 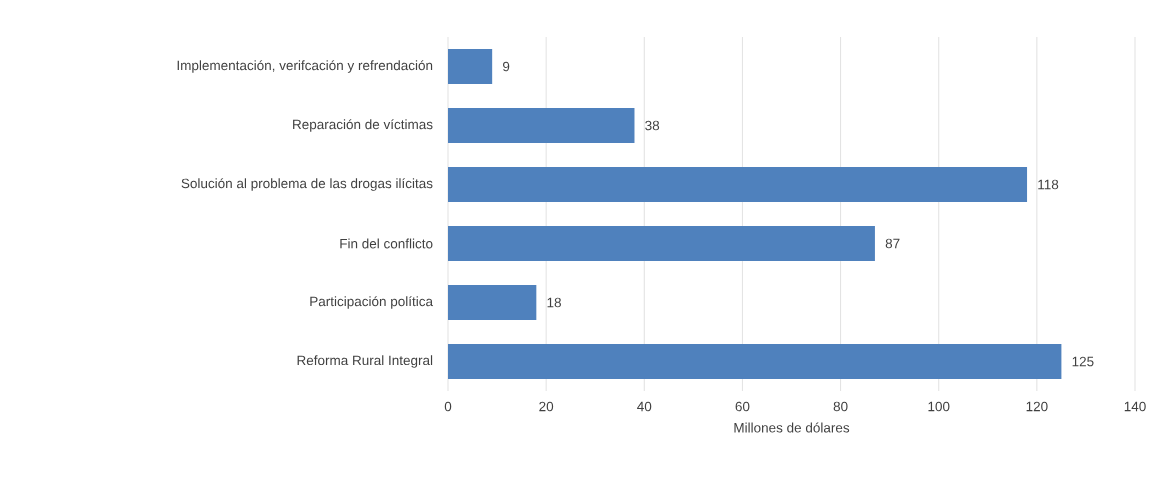 What do you see at coordinates (644, 406) in the screenshot?
I see `x-tick-label: 40` at bounding box center [644, 406].